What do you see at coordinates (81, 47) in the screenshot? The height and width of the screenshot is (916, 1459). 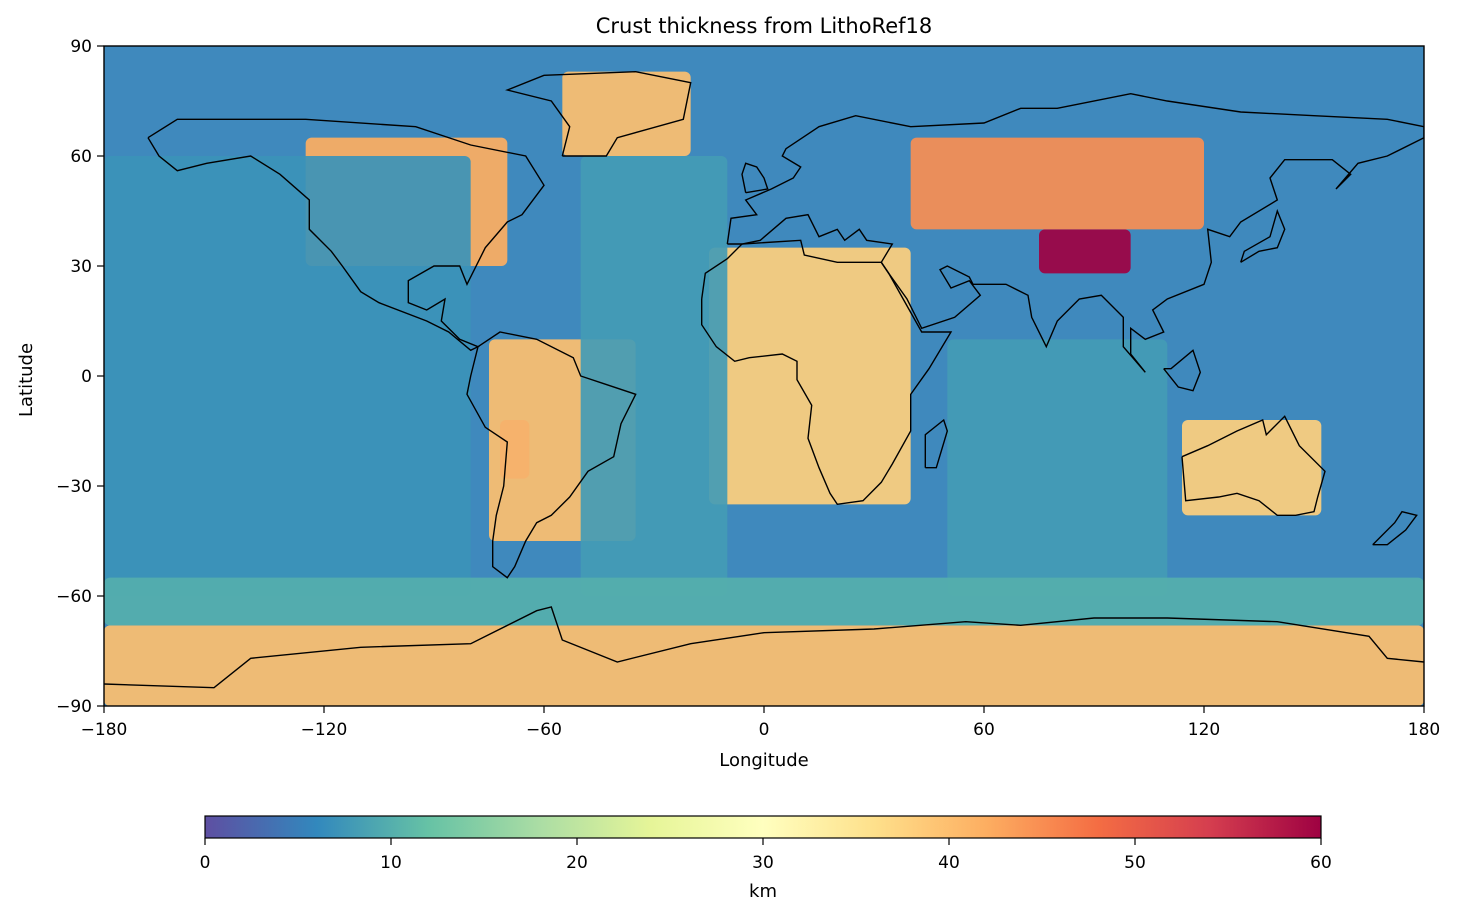 I see `y-tick-label: 90` at bounding box center [81, 47].